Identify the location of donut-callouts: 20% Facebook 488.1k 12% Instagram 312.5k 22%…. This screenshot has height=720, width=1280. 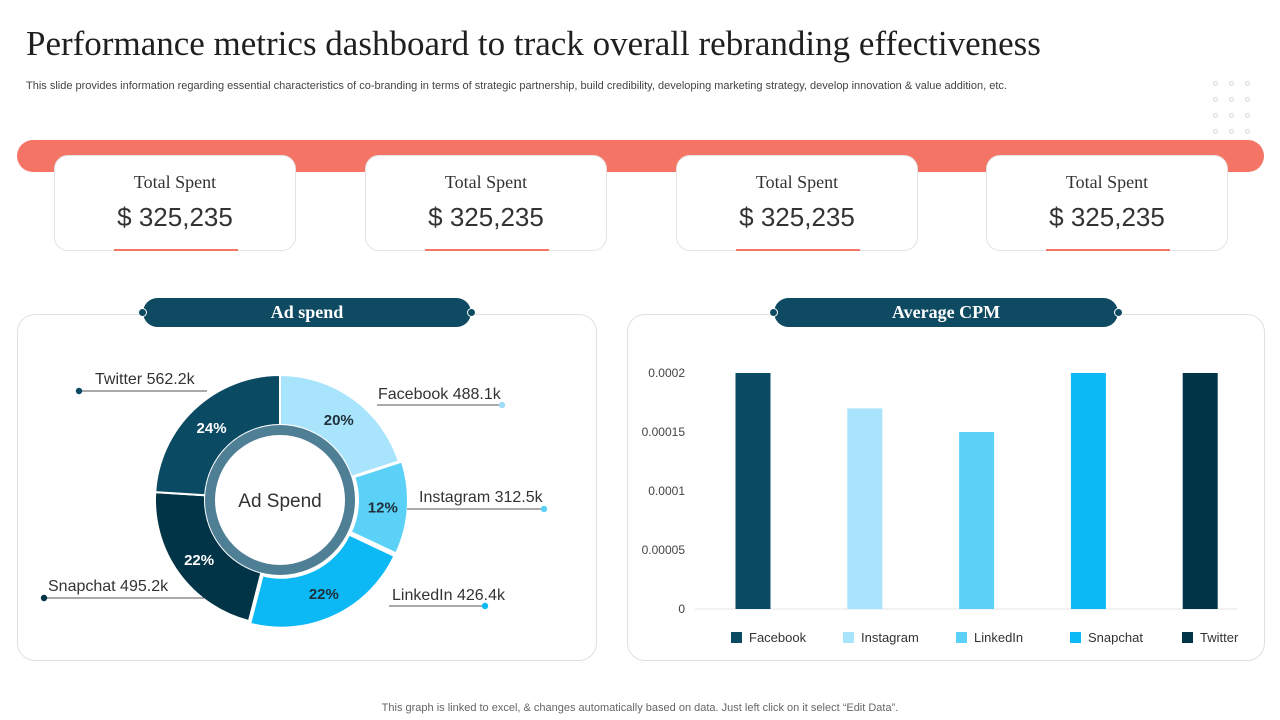
(294, 490).